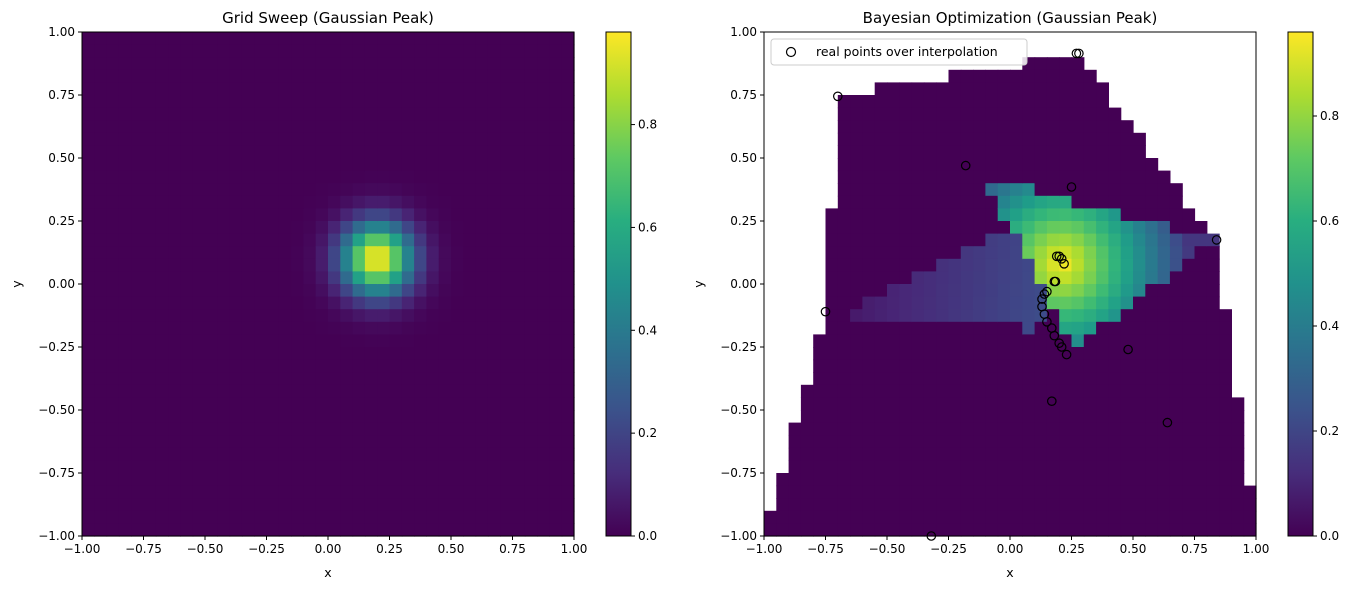  I want to click on sample-point, so click(965, 165).